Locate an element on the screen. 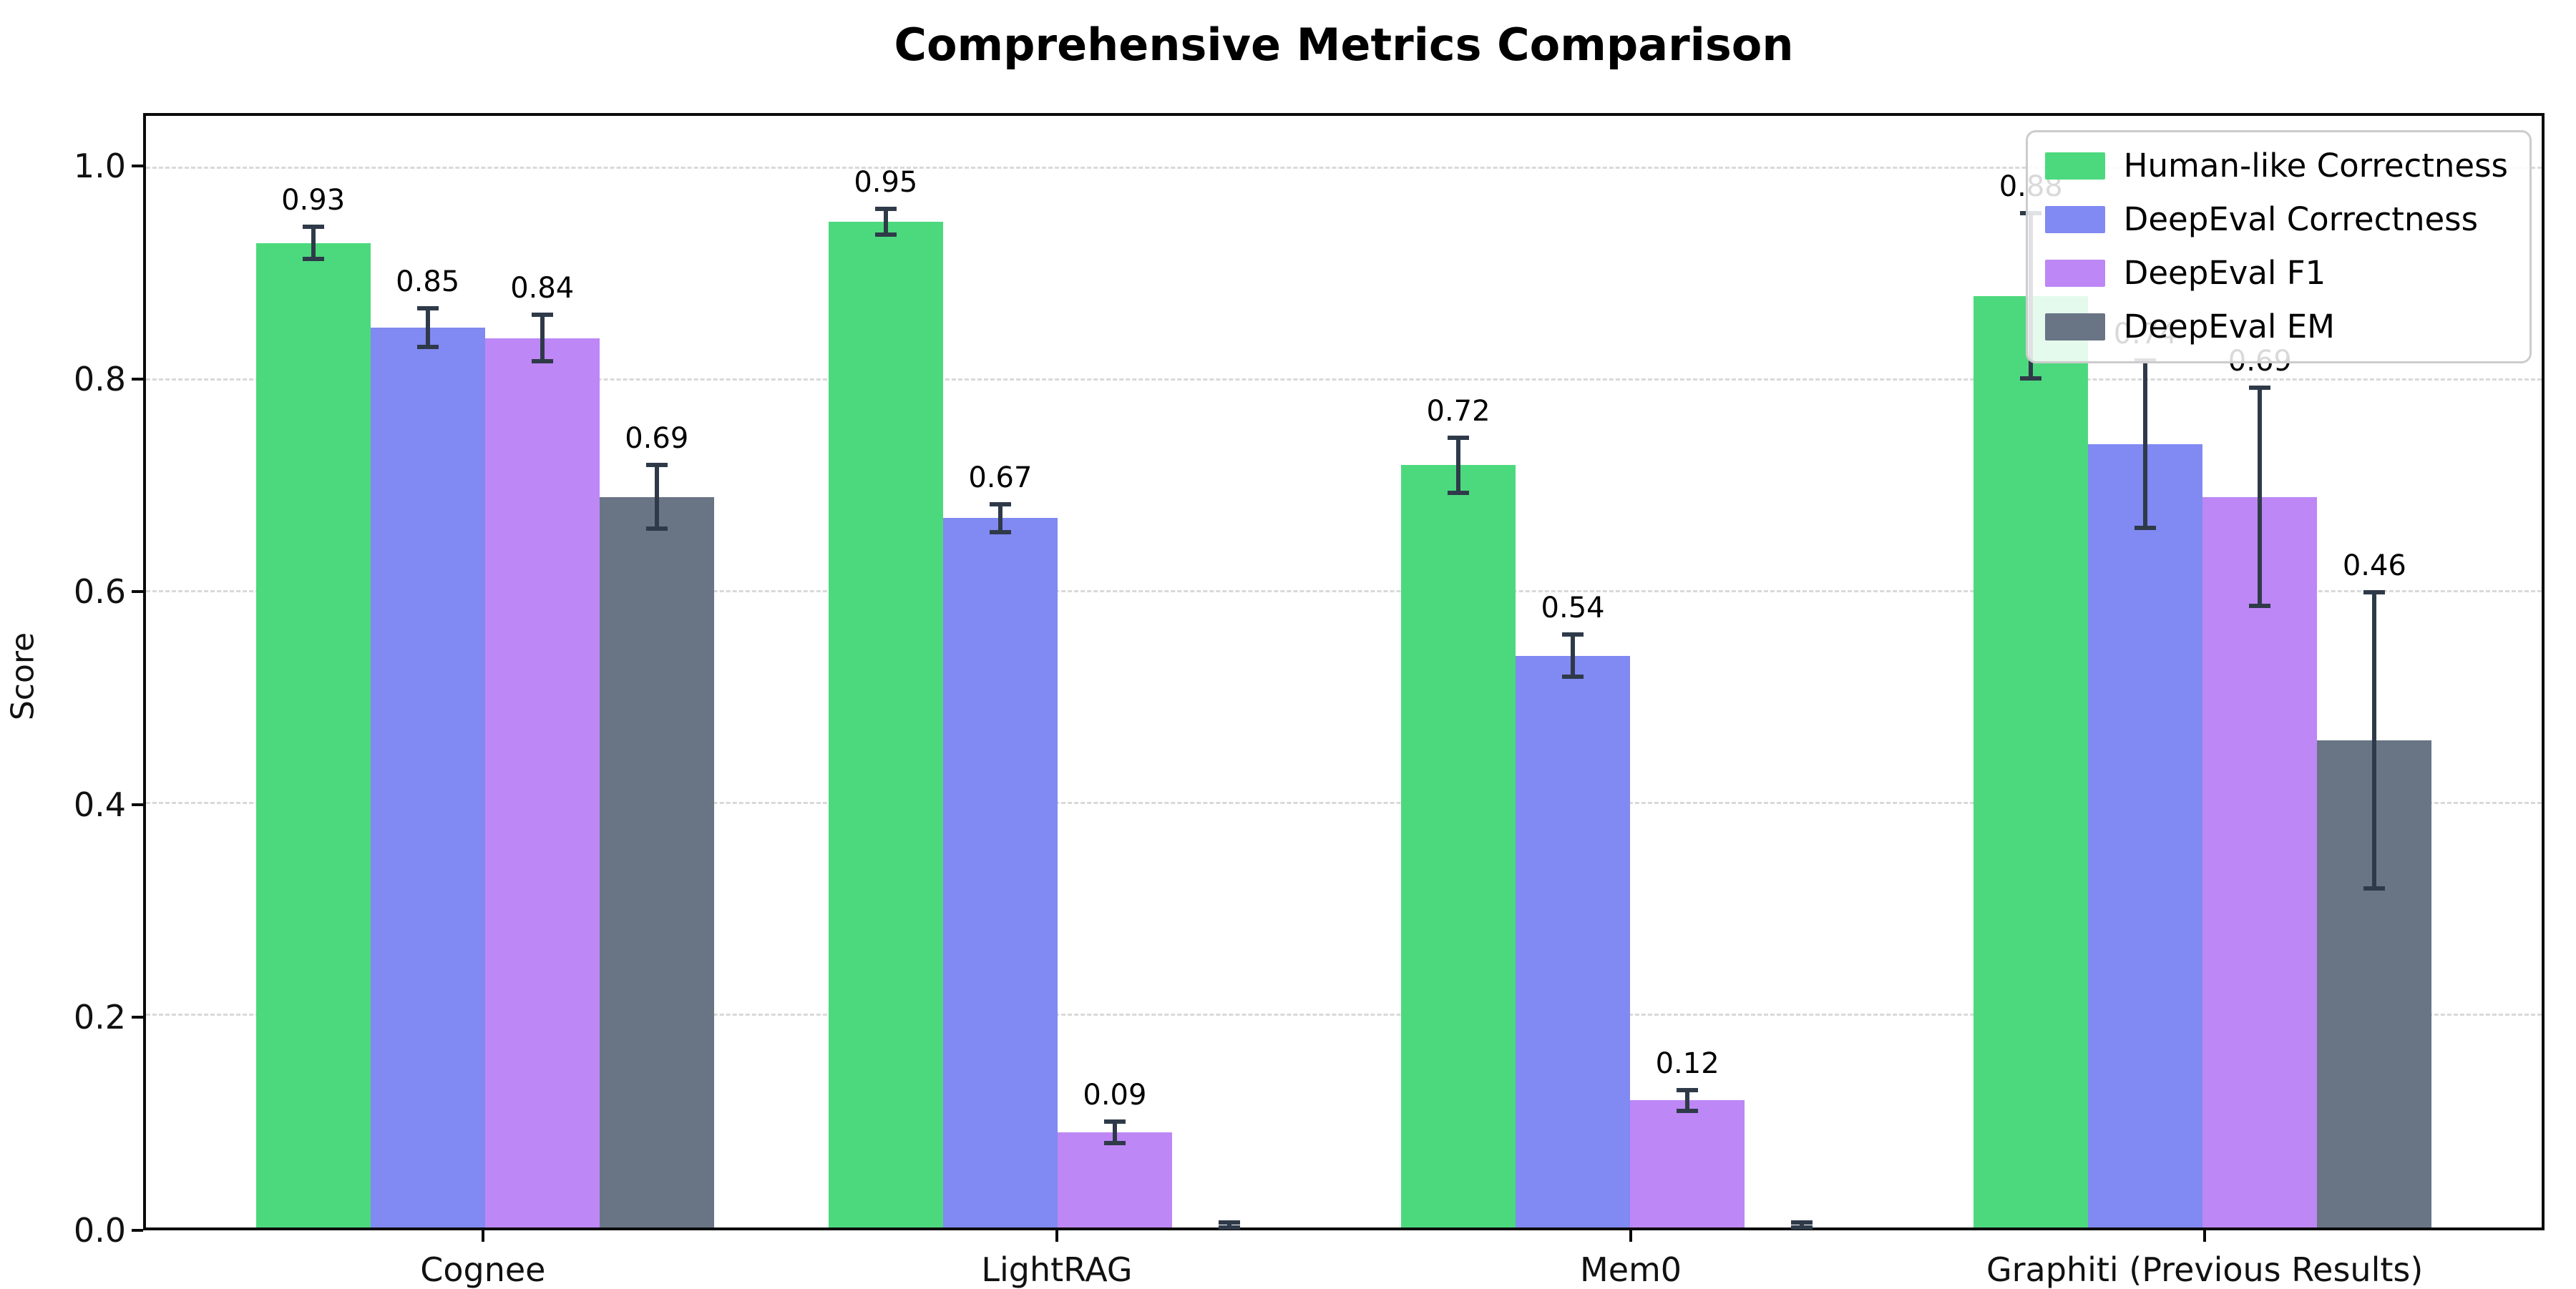 Image resolution: width=2576 pixels, height=1289 pixels. y-tick-label: 0.6 is located at coordinates (100, 592).